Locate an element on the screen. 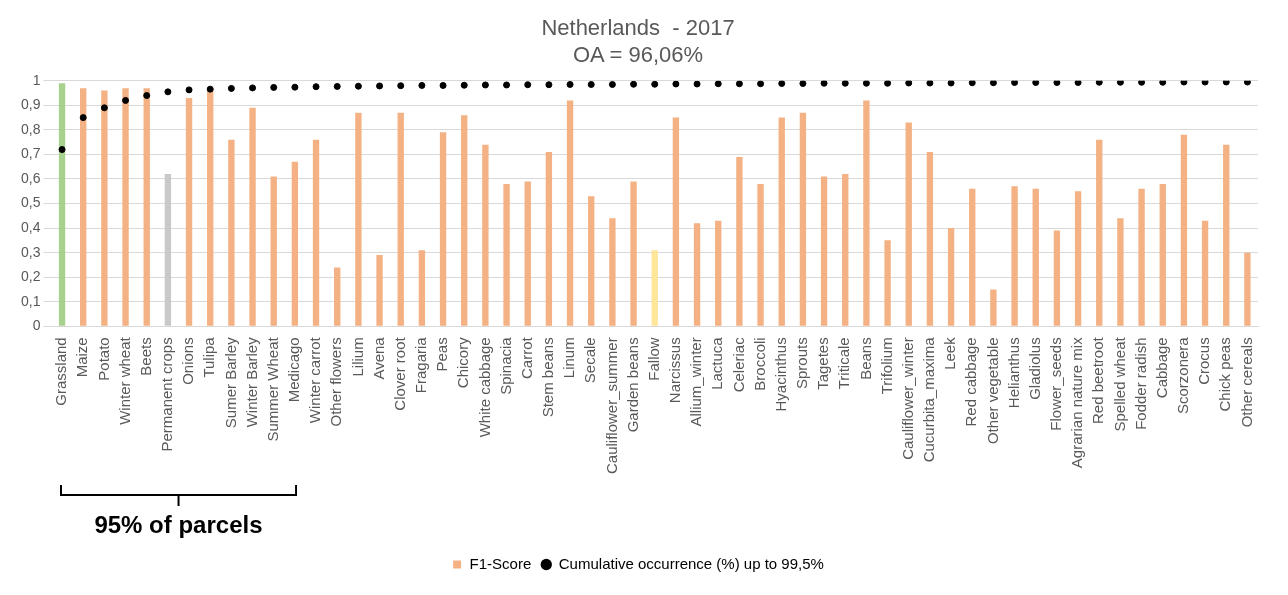 The image size is (1288, 595). x-tick-label: Celeriac is located at coordinates (738, 364).